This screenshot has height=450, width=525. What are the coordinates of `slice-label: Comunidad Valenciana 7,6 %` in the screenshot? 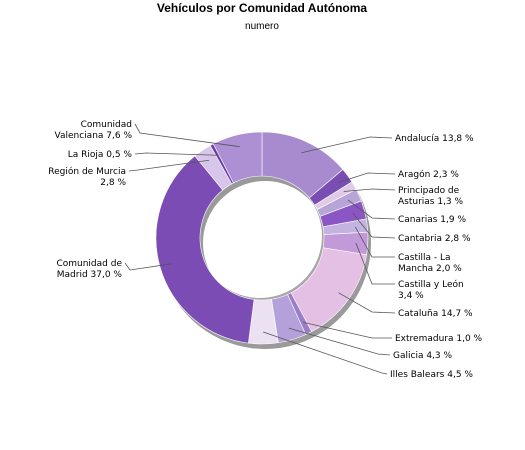 It's located at (94, 130).